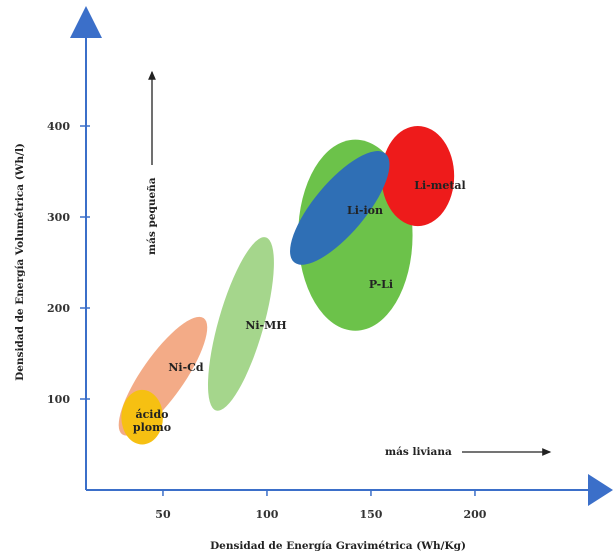 Image resolution: width=613 pixels, height=553 pixels. Describe the element at coordinates (240, 324) in the screenshot. I see `bubble-ni-mh` at that location.